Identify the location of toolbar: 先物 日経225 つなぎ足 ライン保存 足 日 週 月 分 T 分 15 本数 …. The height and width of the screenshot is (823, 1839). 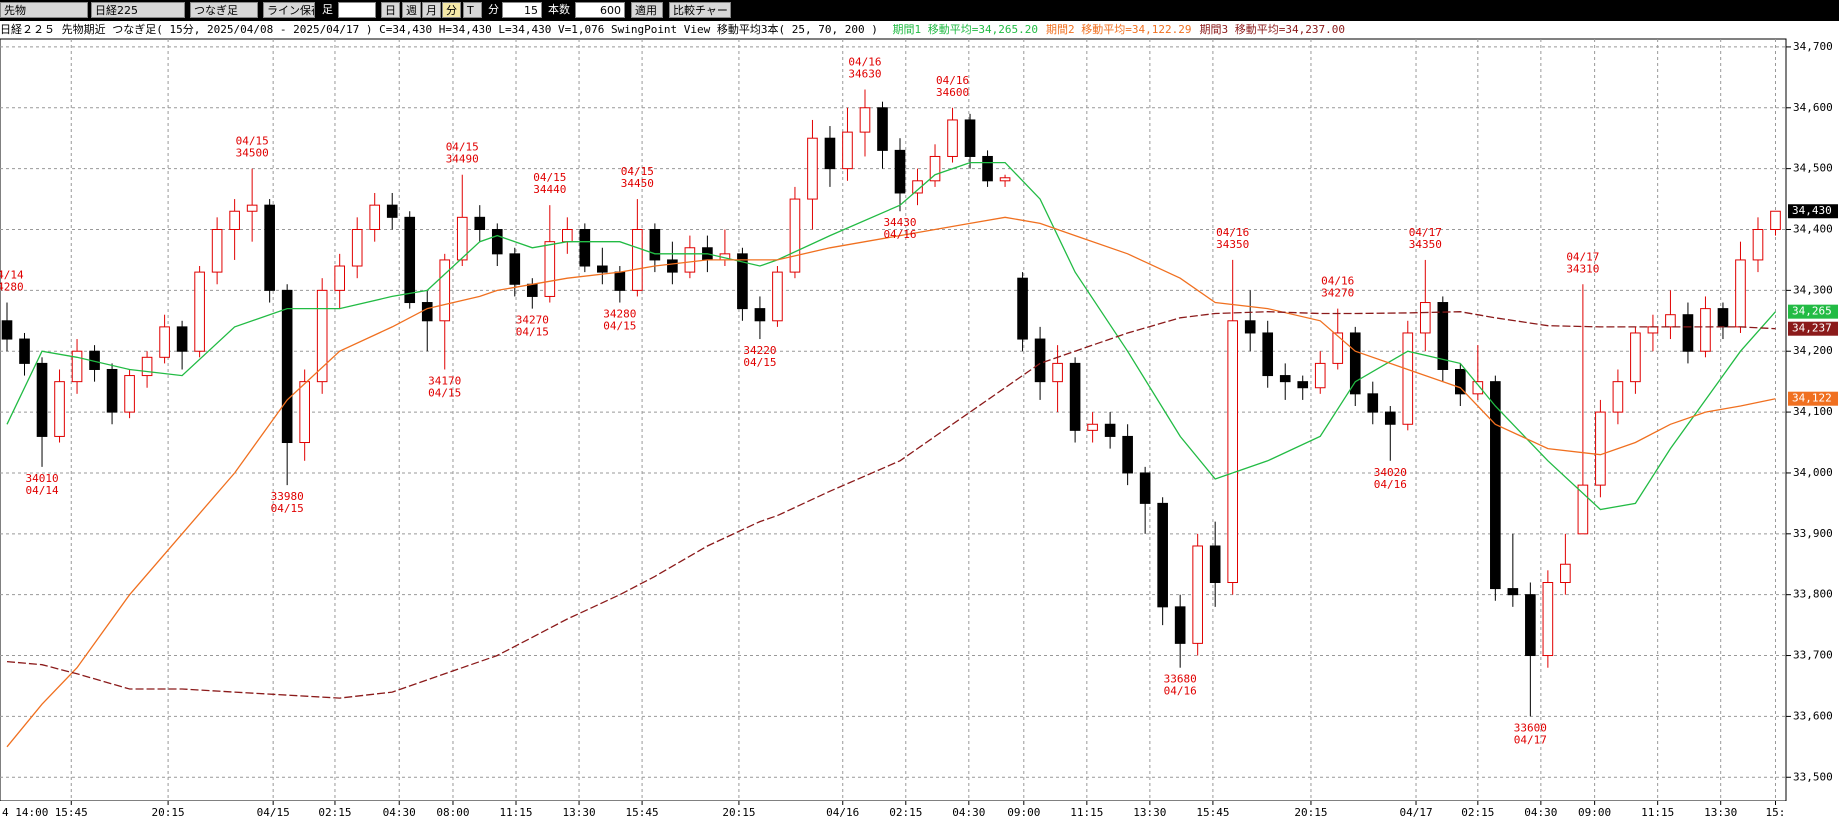
(919, 10).